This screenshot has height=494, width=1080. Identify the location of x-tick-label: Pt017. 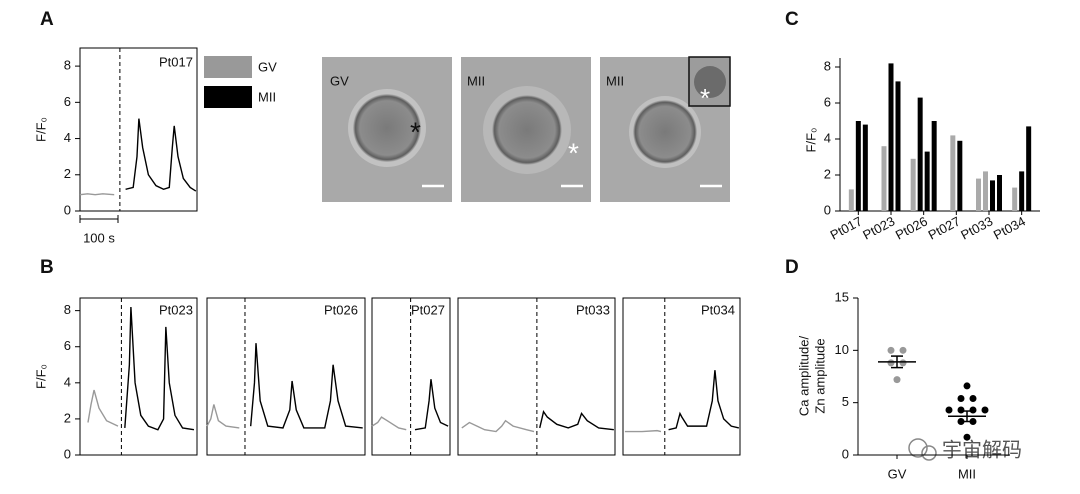
(846, 227).